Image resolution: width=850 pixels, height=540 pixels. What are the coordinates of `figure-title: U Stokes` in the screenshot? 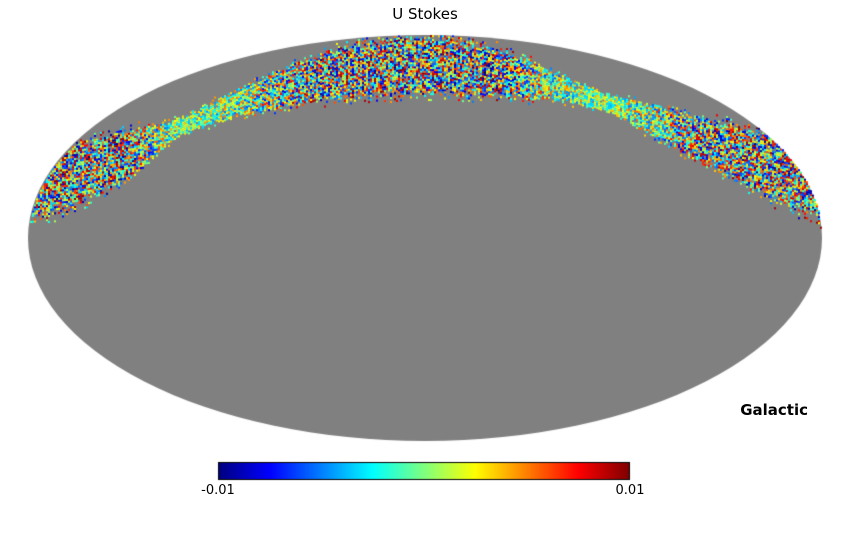 It's located at (425, 14).